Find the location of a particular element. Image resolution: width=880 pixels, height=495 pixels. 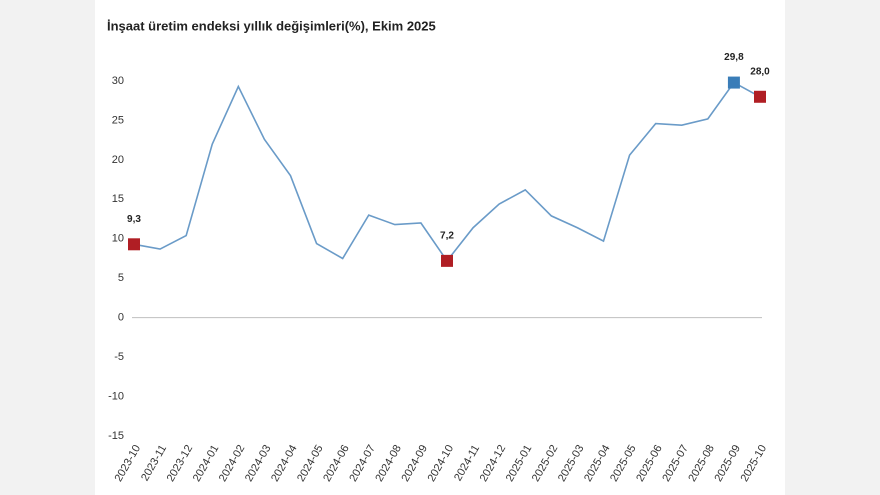

y-tick-label: 10 is located at coordinates (118, 239).